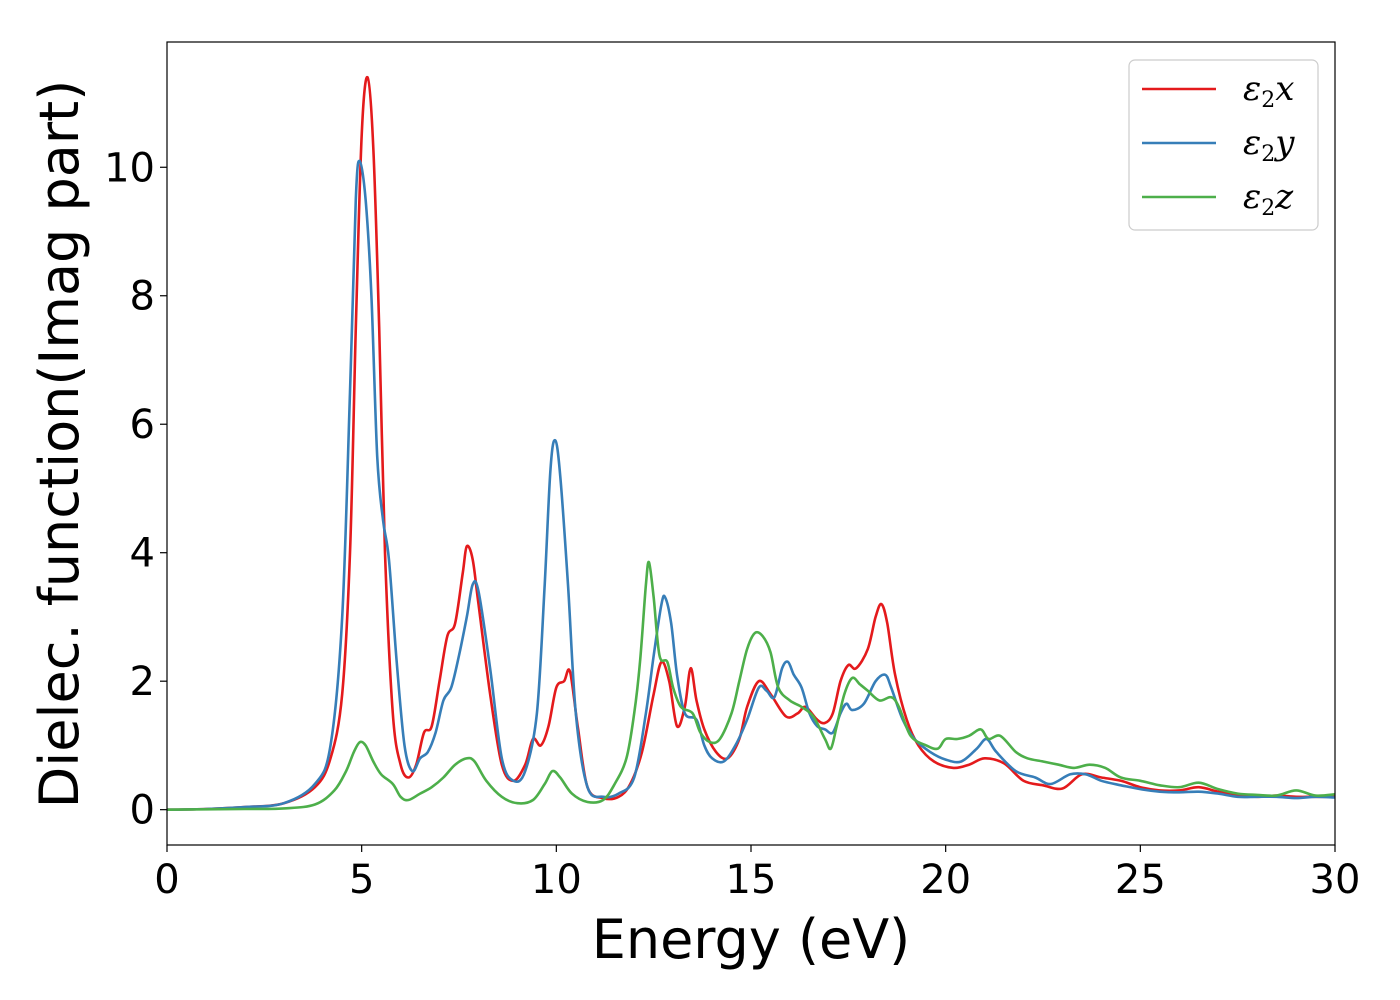  I want to click on x-tick-label: 5, so click(361, 880).